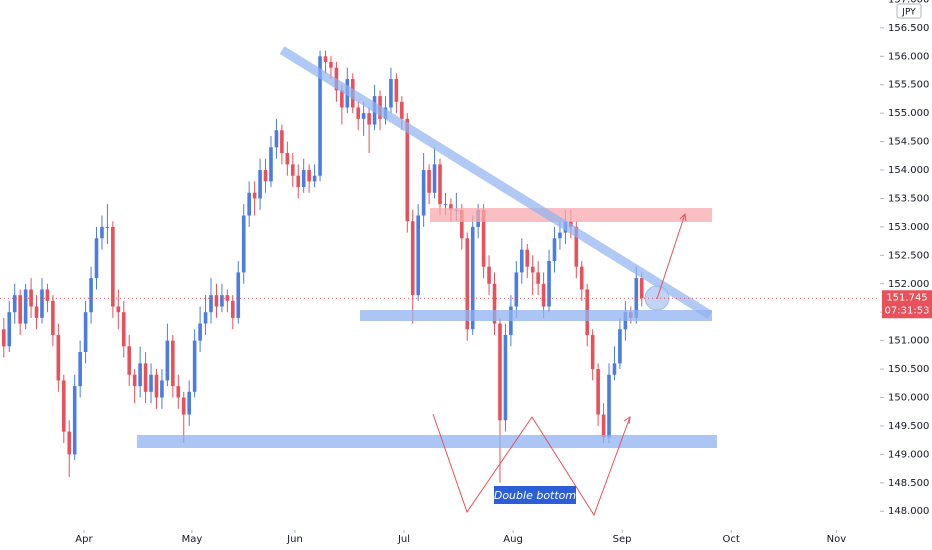 Image resolution: width=932 pixels, height=550 pixels. I want to click on y-tick-label: 156.500, so click(908, 28).